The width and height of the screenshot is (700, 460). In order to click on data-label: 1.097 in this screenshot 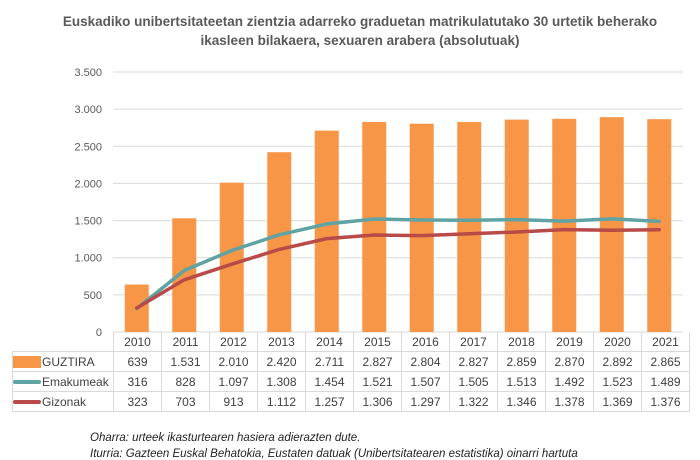, I will do `click(233, 381)`.